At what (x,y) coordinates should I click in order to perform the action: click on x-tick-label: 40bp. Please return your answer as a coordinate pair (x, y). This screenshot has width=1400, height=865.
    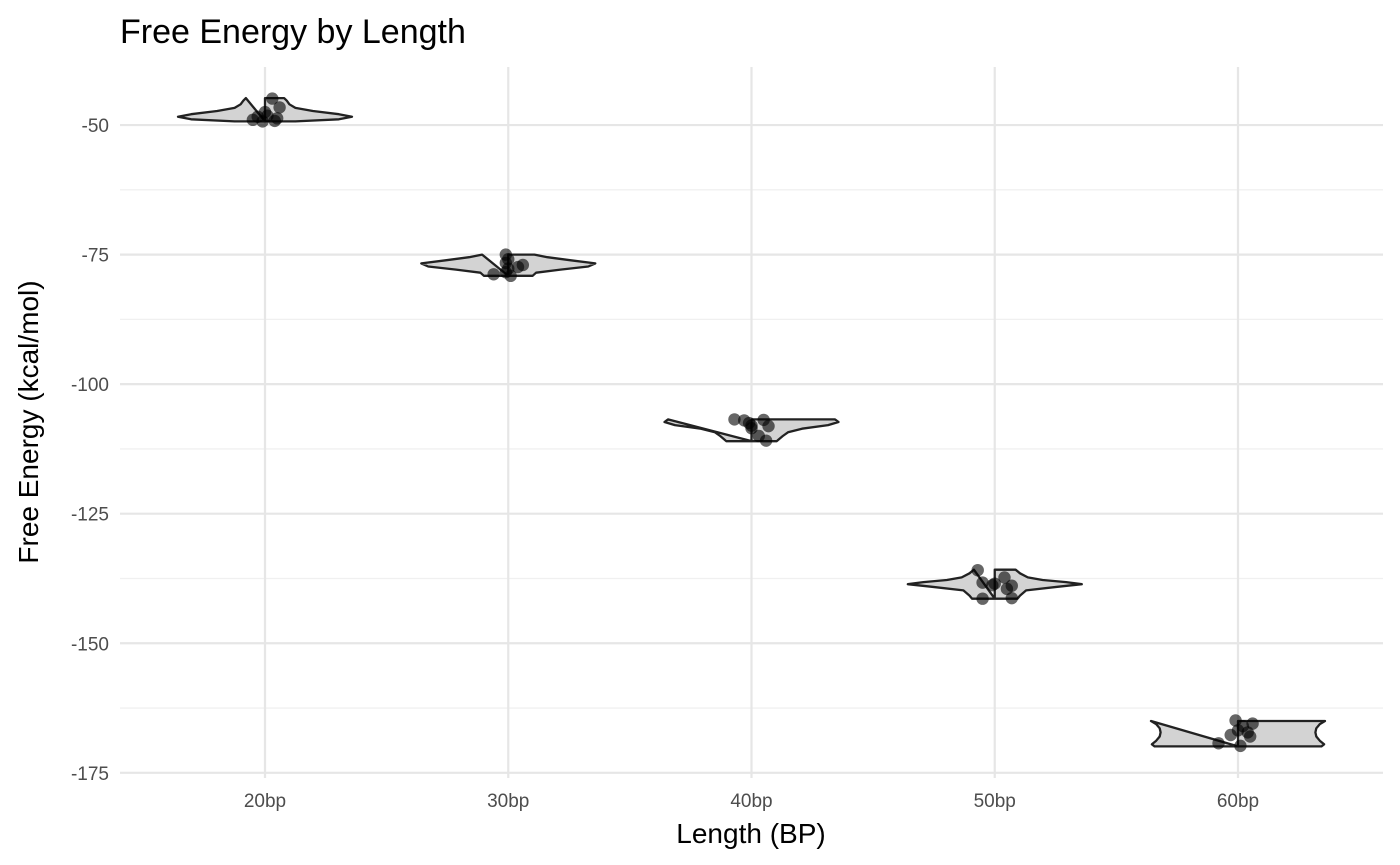
    Looking at the image, I should click on (751, 801).